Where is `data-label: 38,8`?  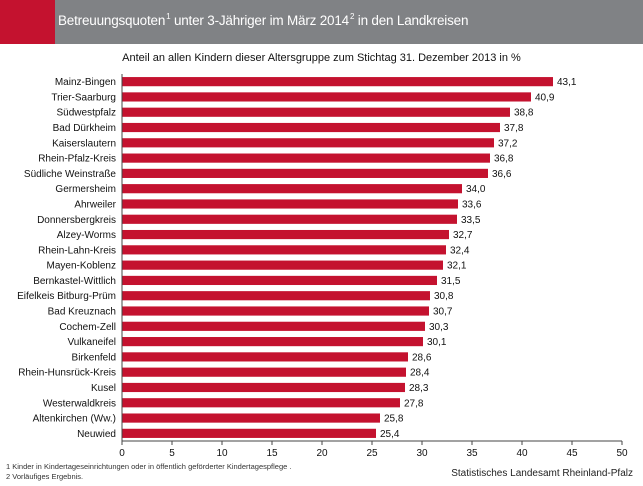 data-label: 38,8 is located at coordinates (524, 113).